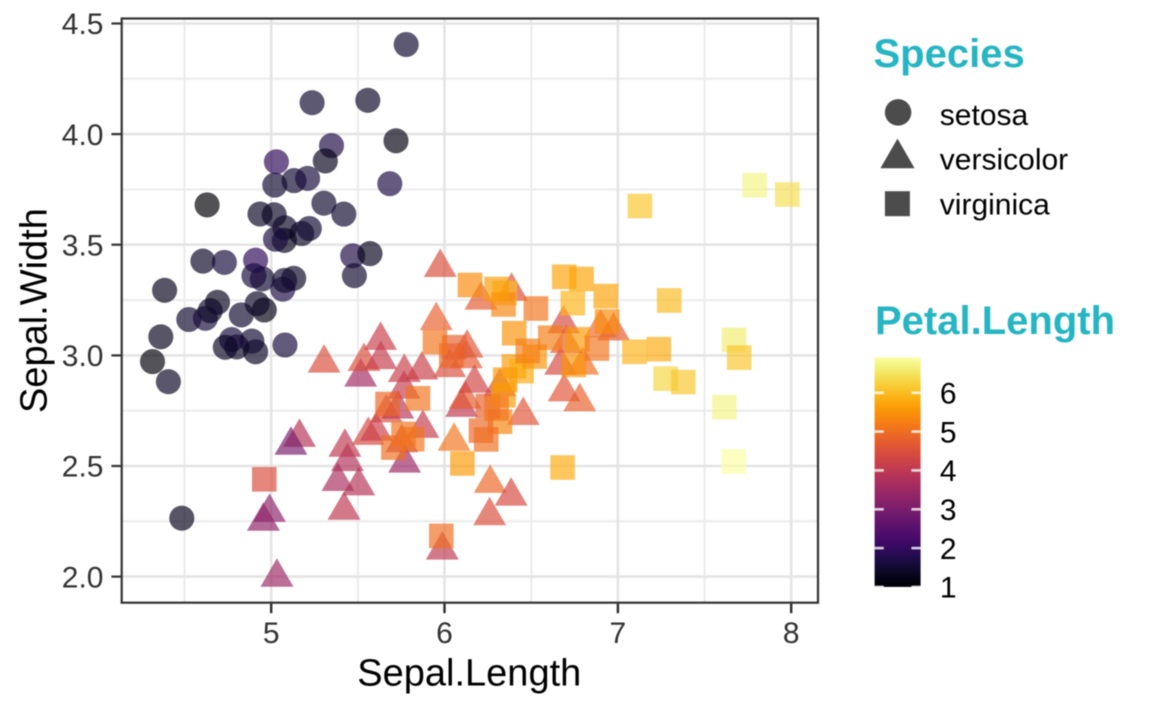 The height and width of the screenshot is (711, 1152). I want to click on svg-text: 4.5, so click(83, 24).